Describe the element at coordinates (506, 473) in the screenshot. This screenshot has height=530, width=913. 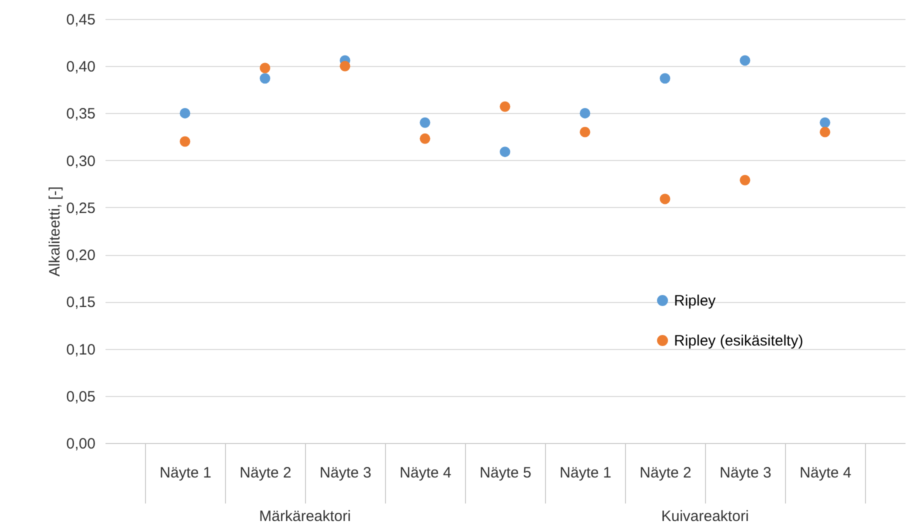
I see `x-tick-label: Näyte 5` at that location.